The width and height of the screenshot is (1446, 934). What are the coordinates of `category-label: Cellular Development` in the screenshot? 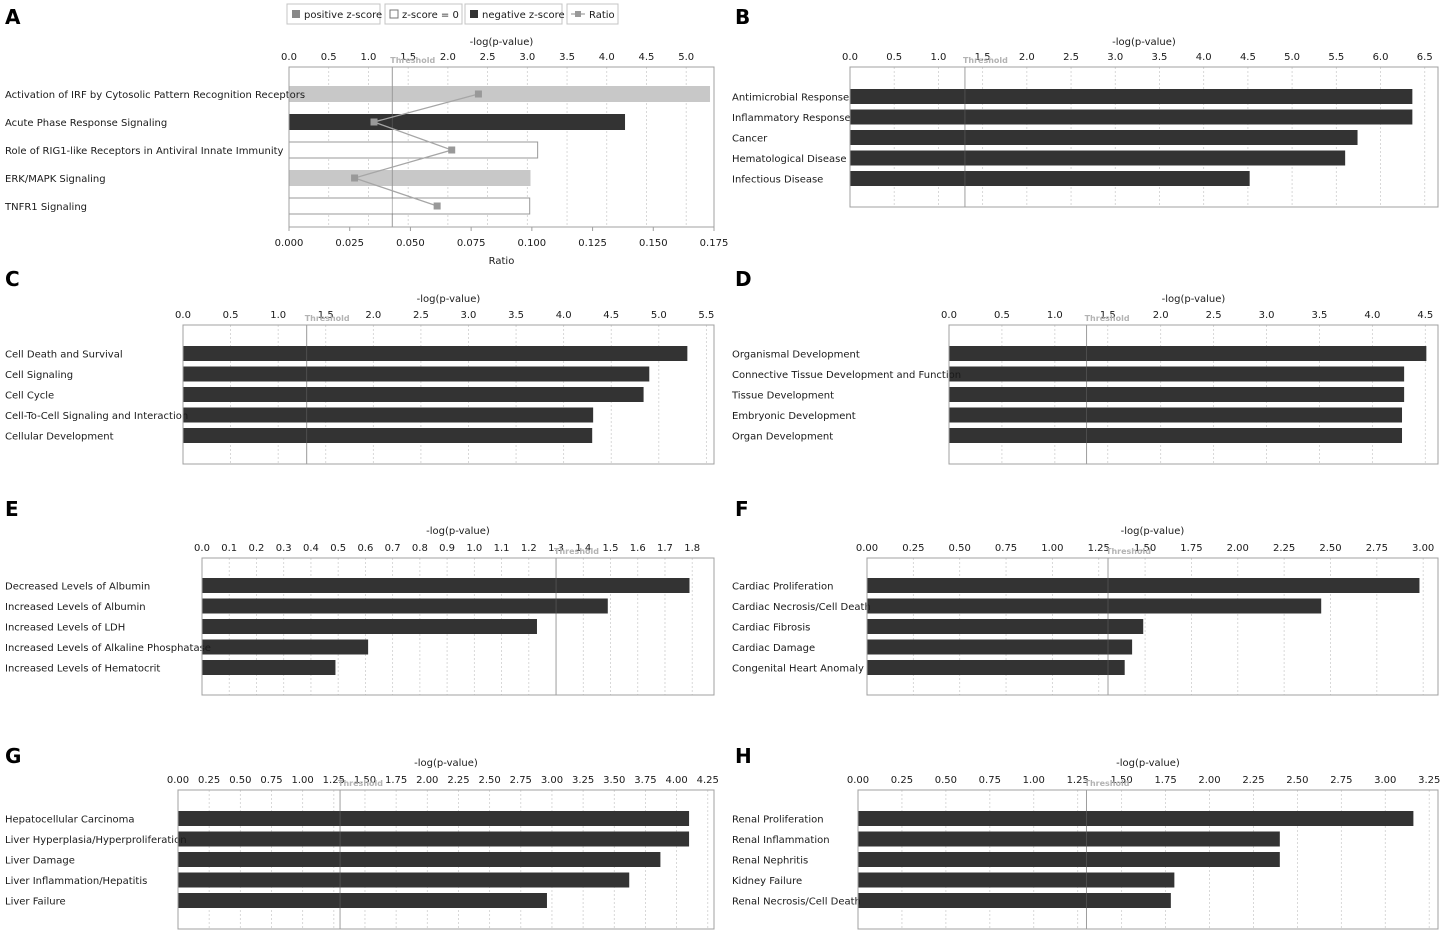 It's located at (59, 437).